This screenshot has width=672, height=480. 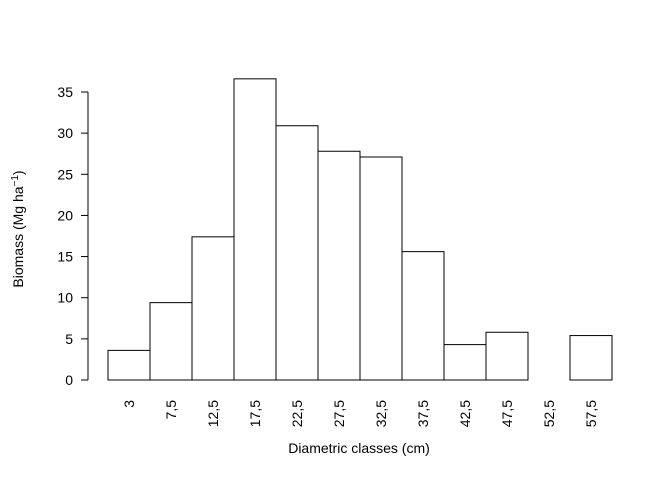 I want to click on x-tick-label: 52,5, so click(x=549, y=413).